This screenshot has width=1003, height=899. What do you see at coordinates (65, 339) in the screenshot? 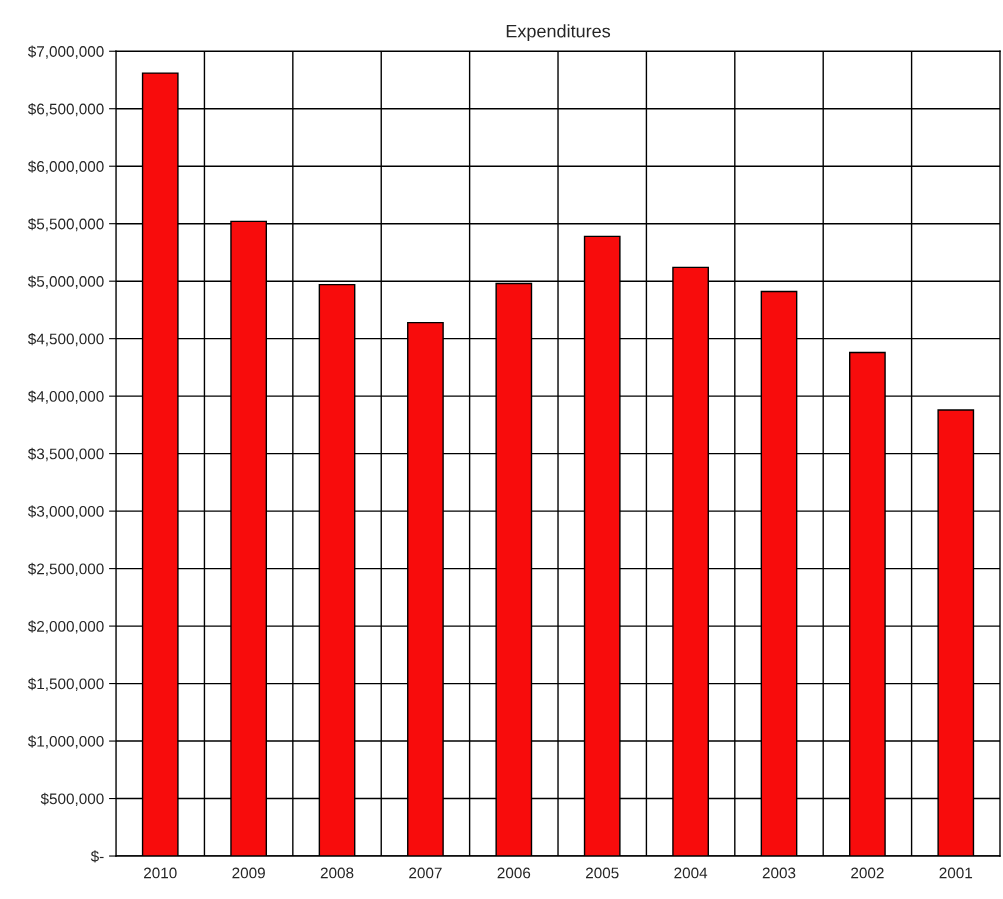
I see `y-tick-label: $4,500,000` at bounding box center [65, 339].